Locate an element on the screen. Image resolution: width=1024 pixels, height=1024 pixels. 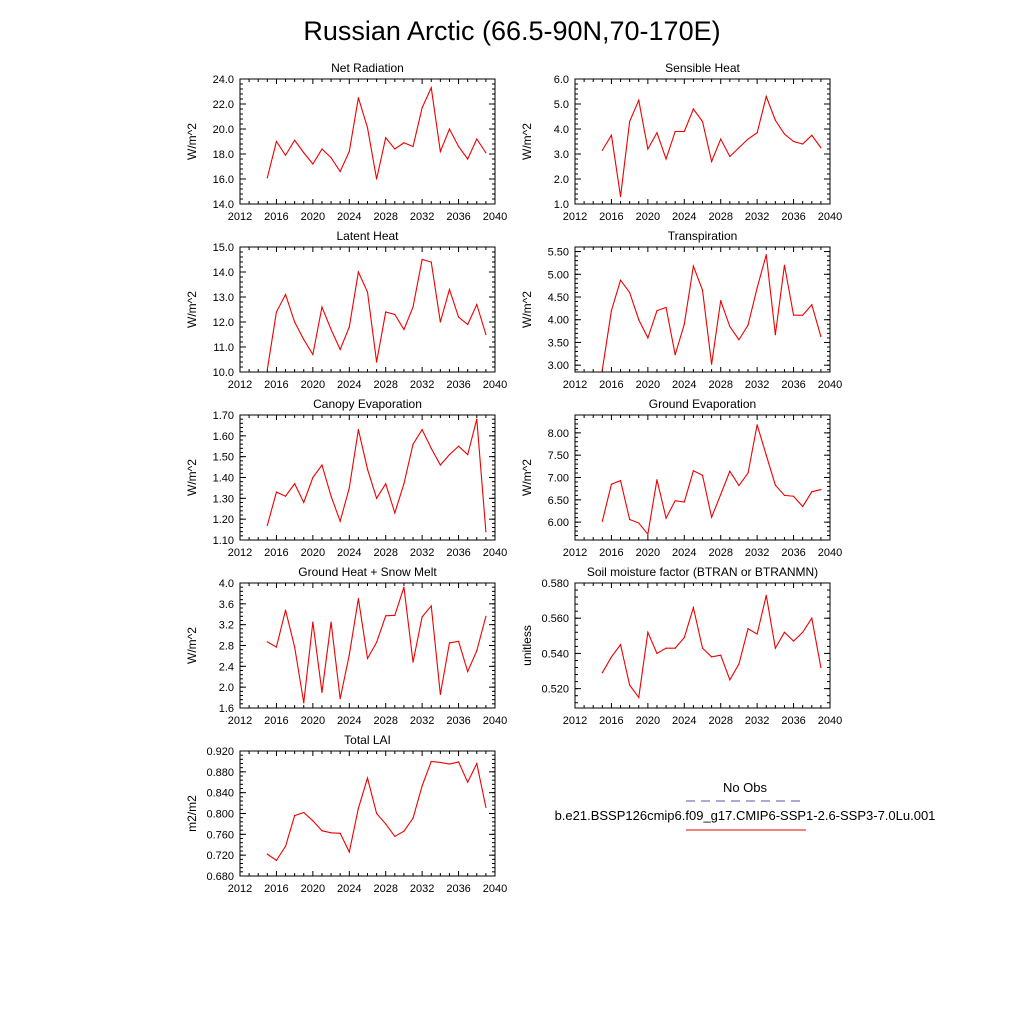
y-tick-label: 5.0 is located at coordinates (561, 105).